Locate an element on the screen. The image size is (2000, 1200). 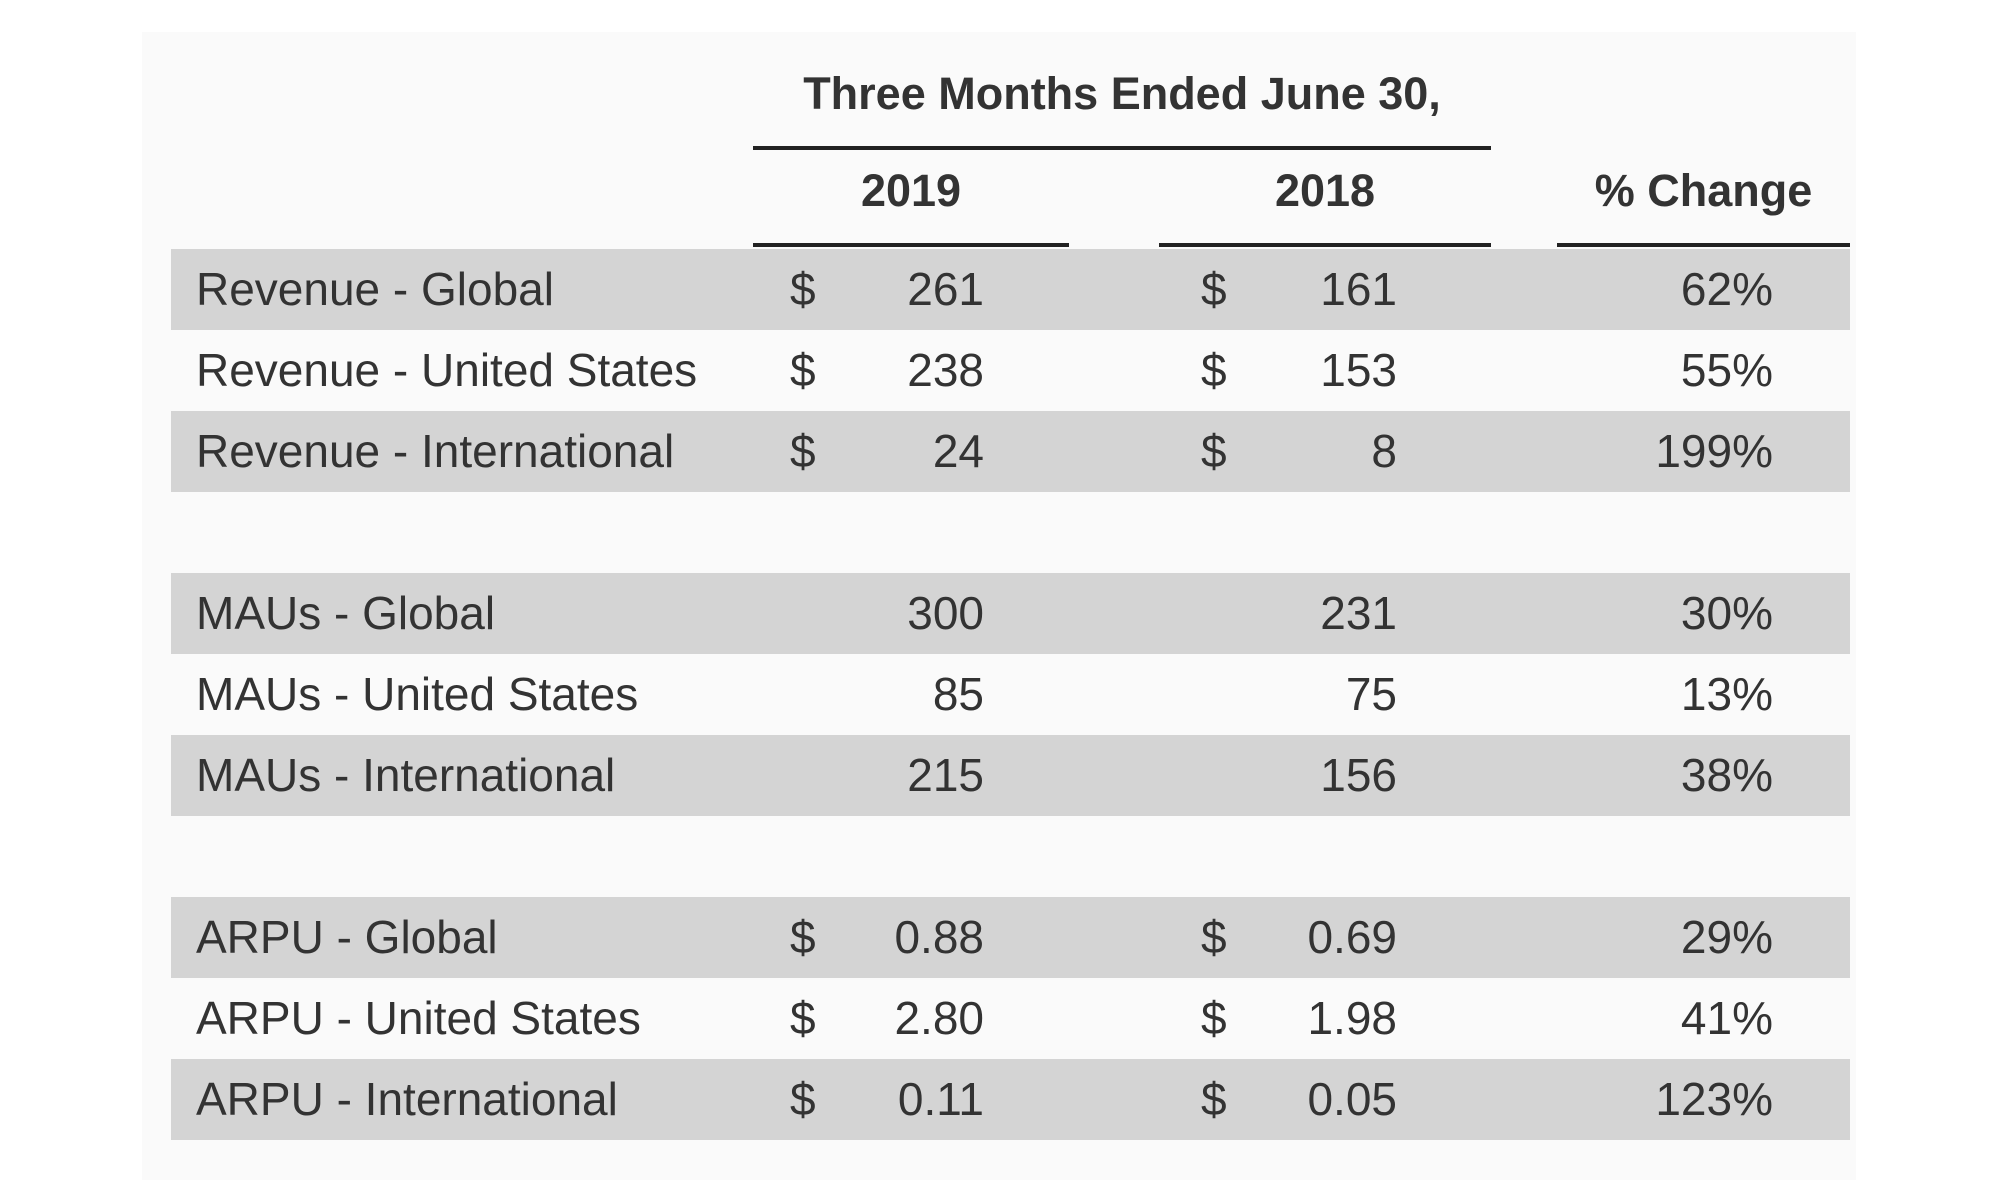
header-title: Three Months Ended June 30, is located at coordinates (1122, 93).